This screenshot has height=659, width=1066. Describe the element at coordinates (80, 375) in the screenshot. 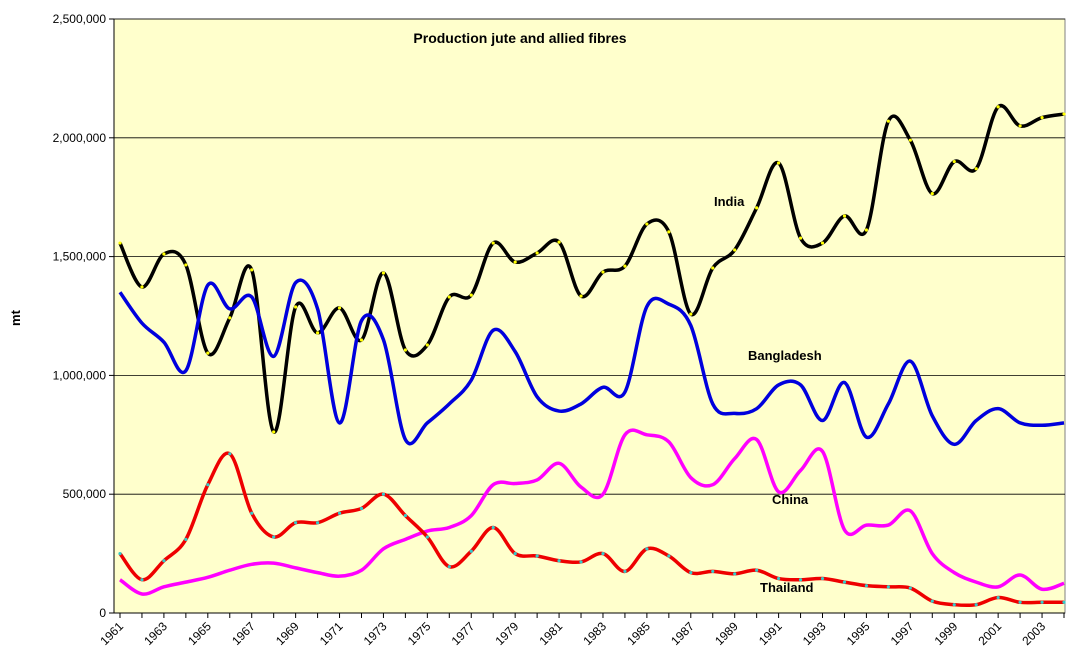

I see `y-tick-label: 1,000,000` at that location.